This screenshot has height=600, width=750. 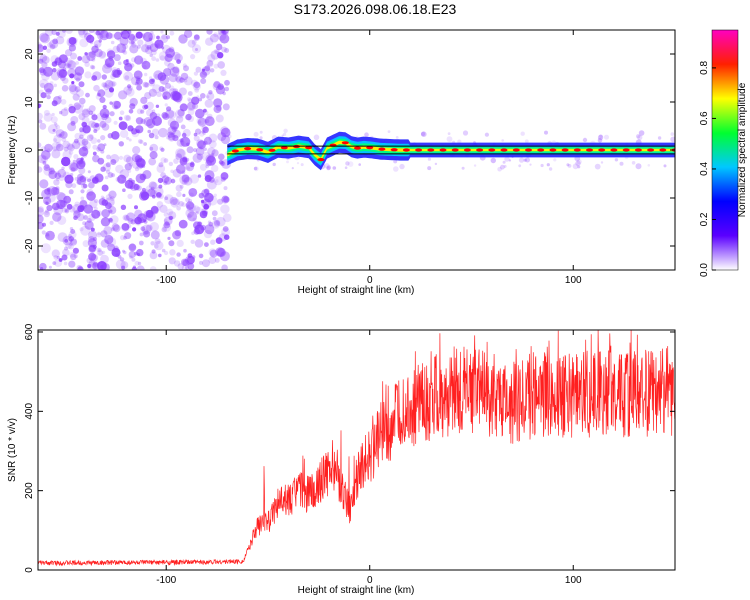 What do you see at coordinates (704, 169) in the screenshot?
I see `colorbar-tick-label: 0.4` at bounding box center [704, 169].